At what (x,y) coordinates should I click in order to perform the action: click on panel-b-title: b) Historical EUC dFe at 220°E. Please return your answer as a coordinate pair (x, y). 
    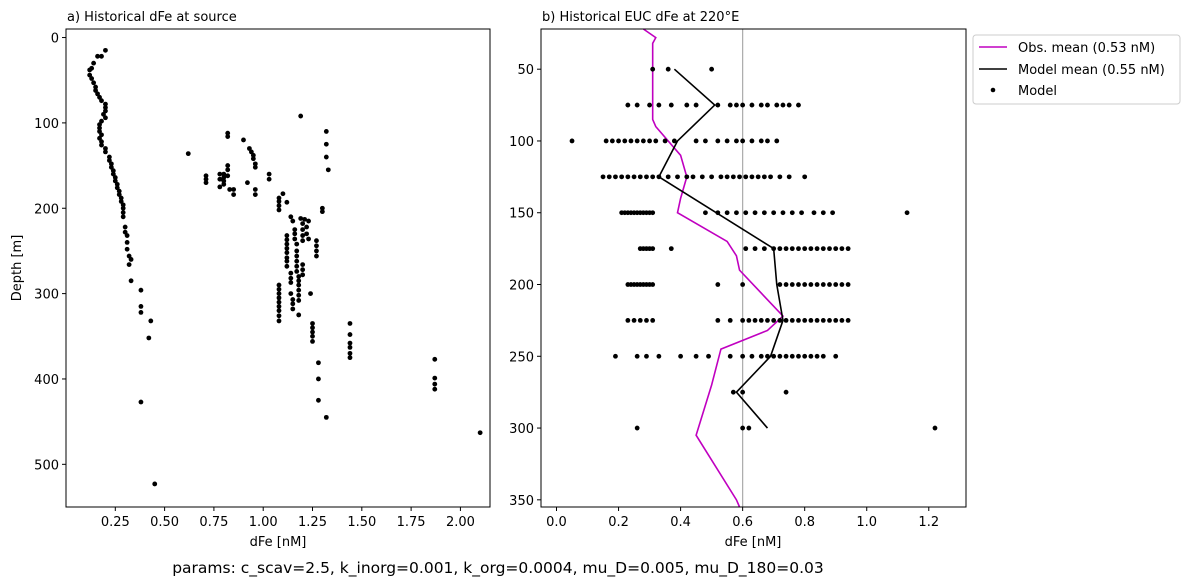
    Looking at the image, I should click on (640, 17).